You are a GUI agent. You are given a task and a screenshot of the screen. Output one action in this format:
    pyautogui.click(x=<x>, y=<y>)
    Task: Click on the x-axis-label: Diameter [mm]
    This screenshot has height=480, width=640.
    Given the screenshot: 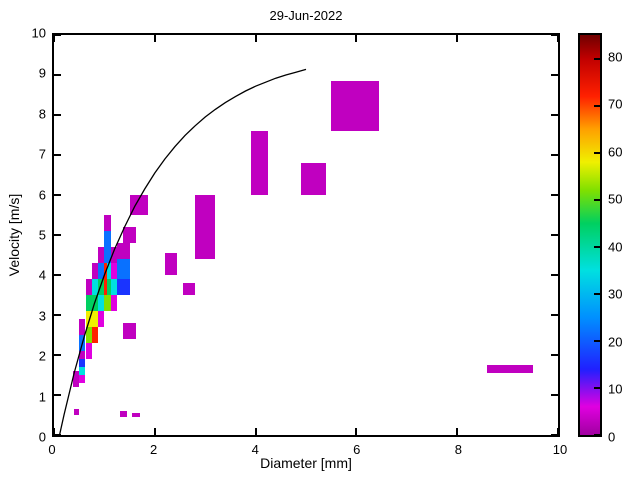 What is the action you would take?
    pyautogui.click(x=306, y=463)
    